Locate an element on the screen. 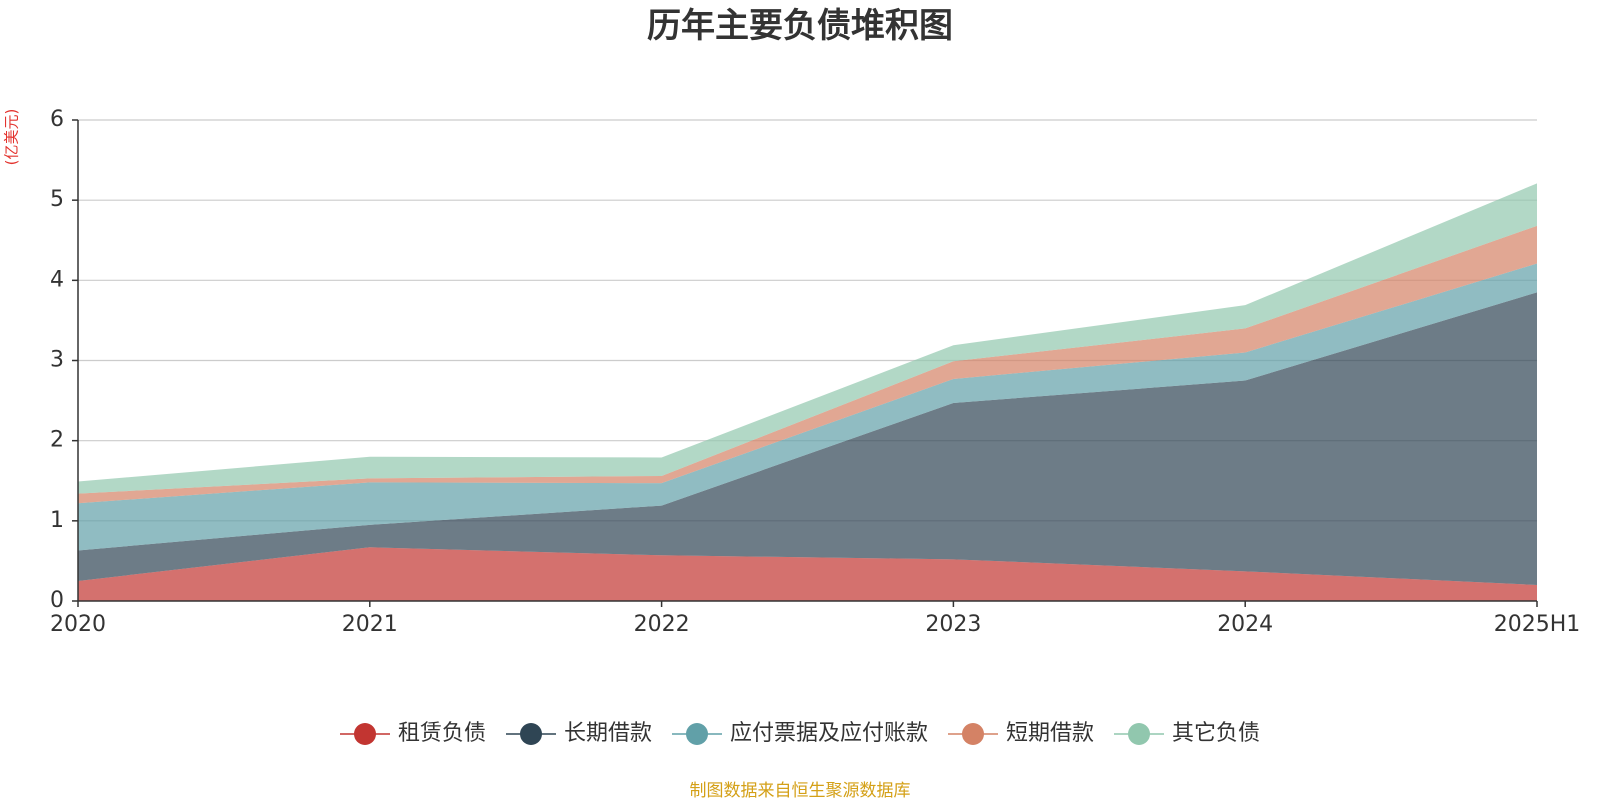 This screenshot has height=800, width=1600. legend-item-长期借款: 长期借款 is located at coordinates (579, 733).